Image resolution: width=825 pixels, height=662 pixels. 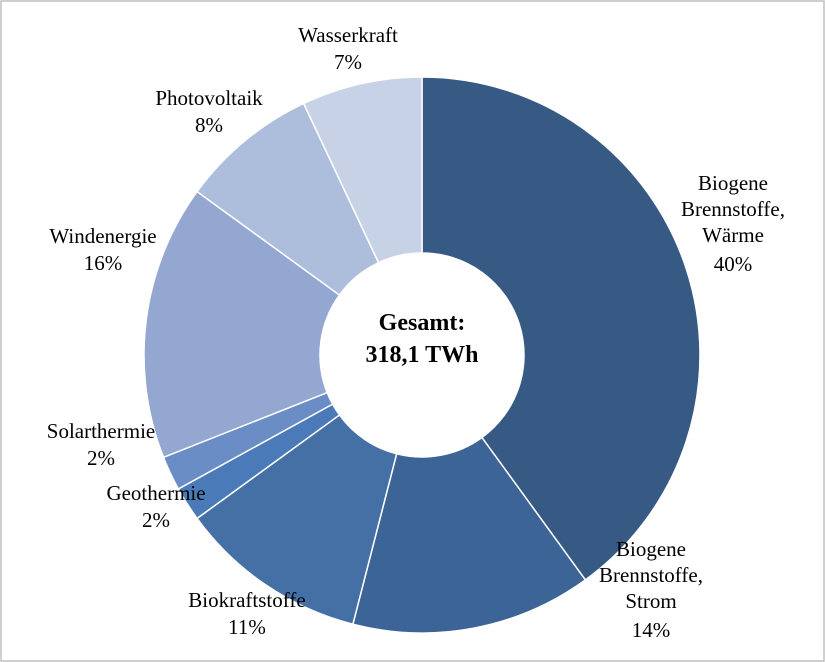 What do you see at coordinates (209, 98) in the screenshot?
I see `slice-label: Photovoltaik` at bounding box center [209, 98].